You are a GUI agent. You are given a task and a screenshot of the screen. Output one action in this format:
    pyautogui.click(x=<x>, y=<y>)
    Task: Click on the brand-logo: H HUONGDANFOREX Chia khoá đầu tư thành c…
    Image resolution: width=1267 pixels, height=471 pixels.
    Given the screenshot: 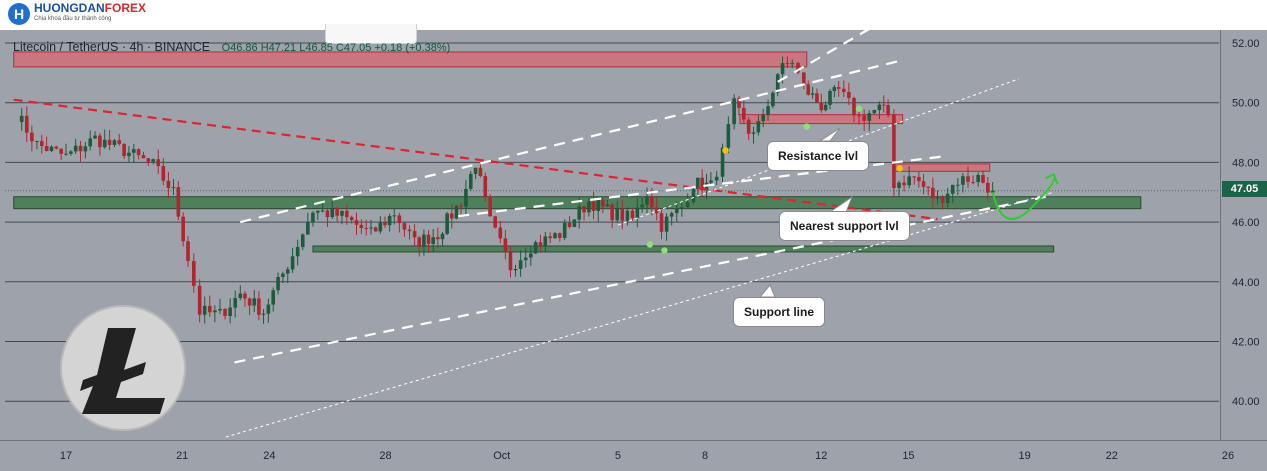 What is the action you would take?
    pyautogui.click(x=77, y=13)
    